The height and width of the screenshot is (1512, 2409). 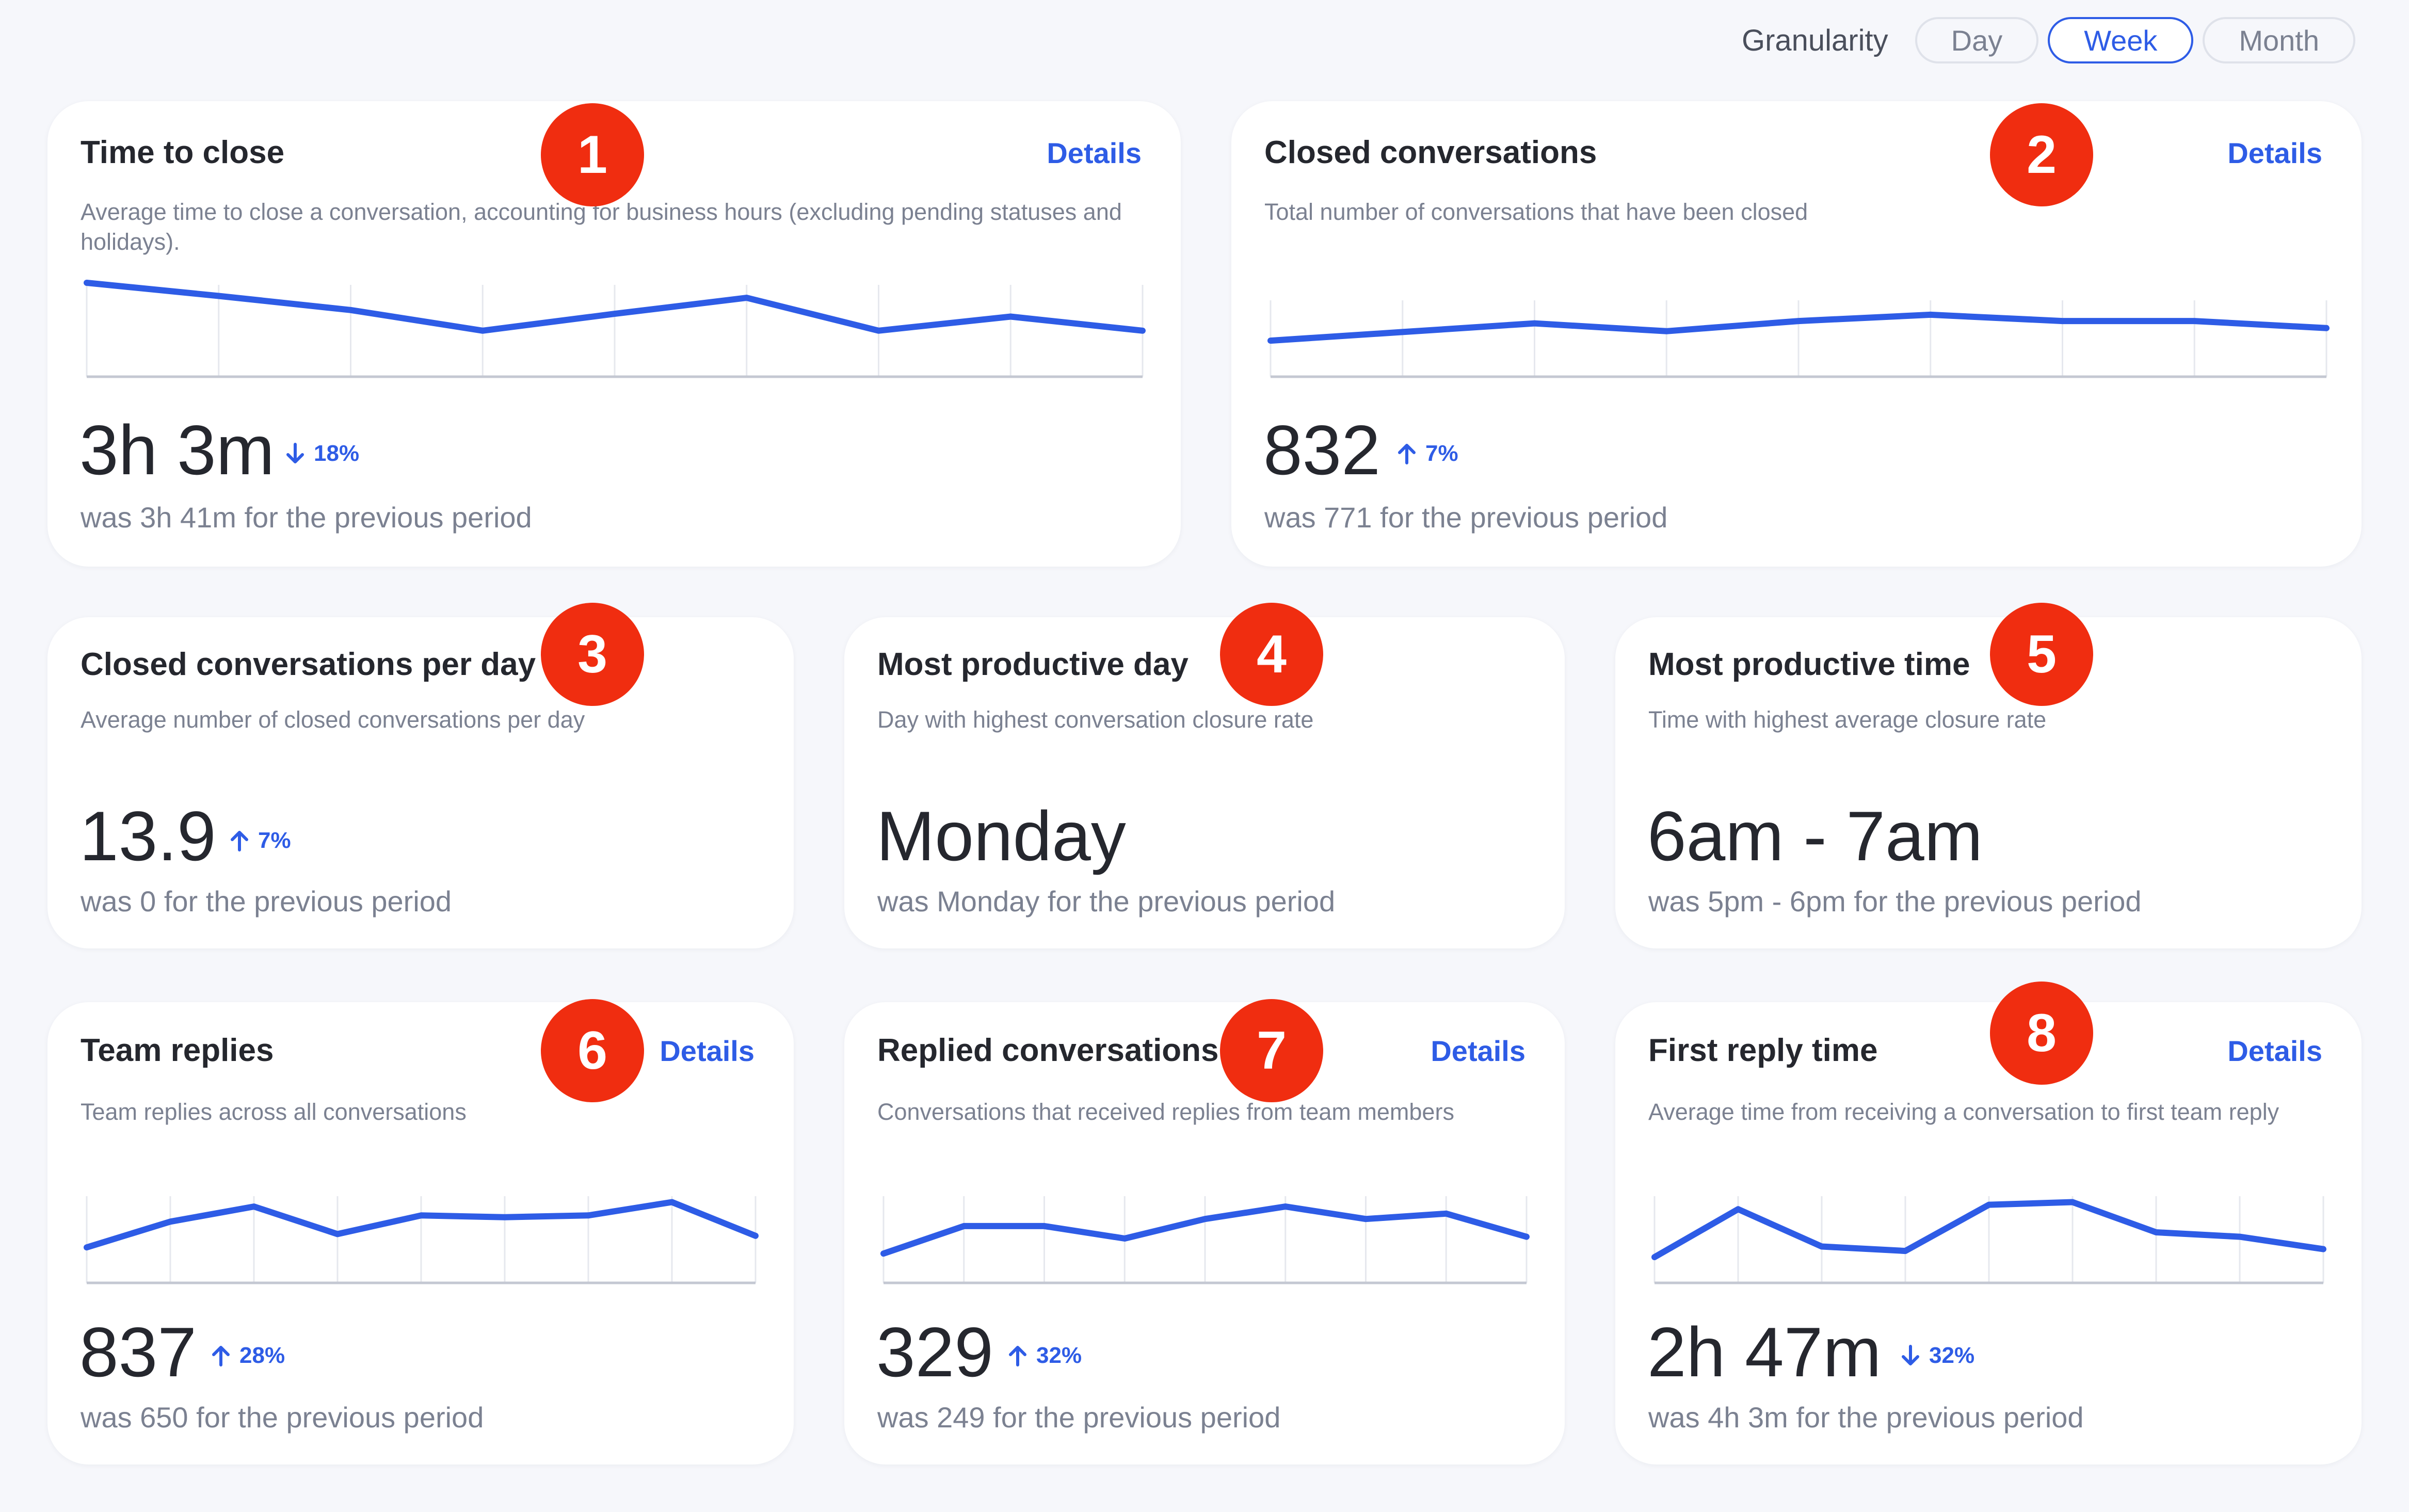 I want to click on card-description: Team replies across all conversations, so click(x=274, y=1112).